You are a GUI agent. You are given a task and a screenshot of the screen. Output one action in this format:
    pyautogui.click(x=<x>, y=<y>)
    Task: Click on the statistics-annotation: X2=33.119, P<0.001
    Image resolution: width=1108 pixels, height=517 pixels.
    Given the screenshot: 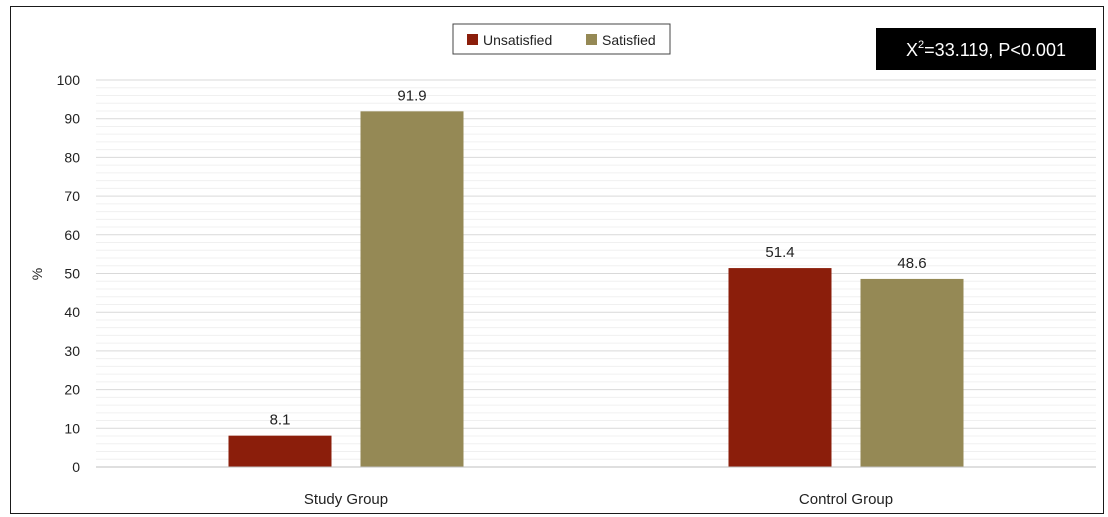 What is the action you would take?
    pyautogui.click(x=986, y=49)
    